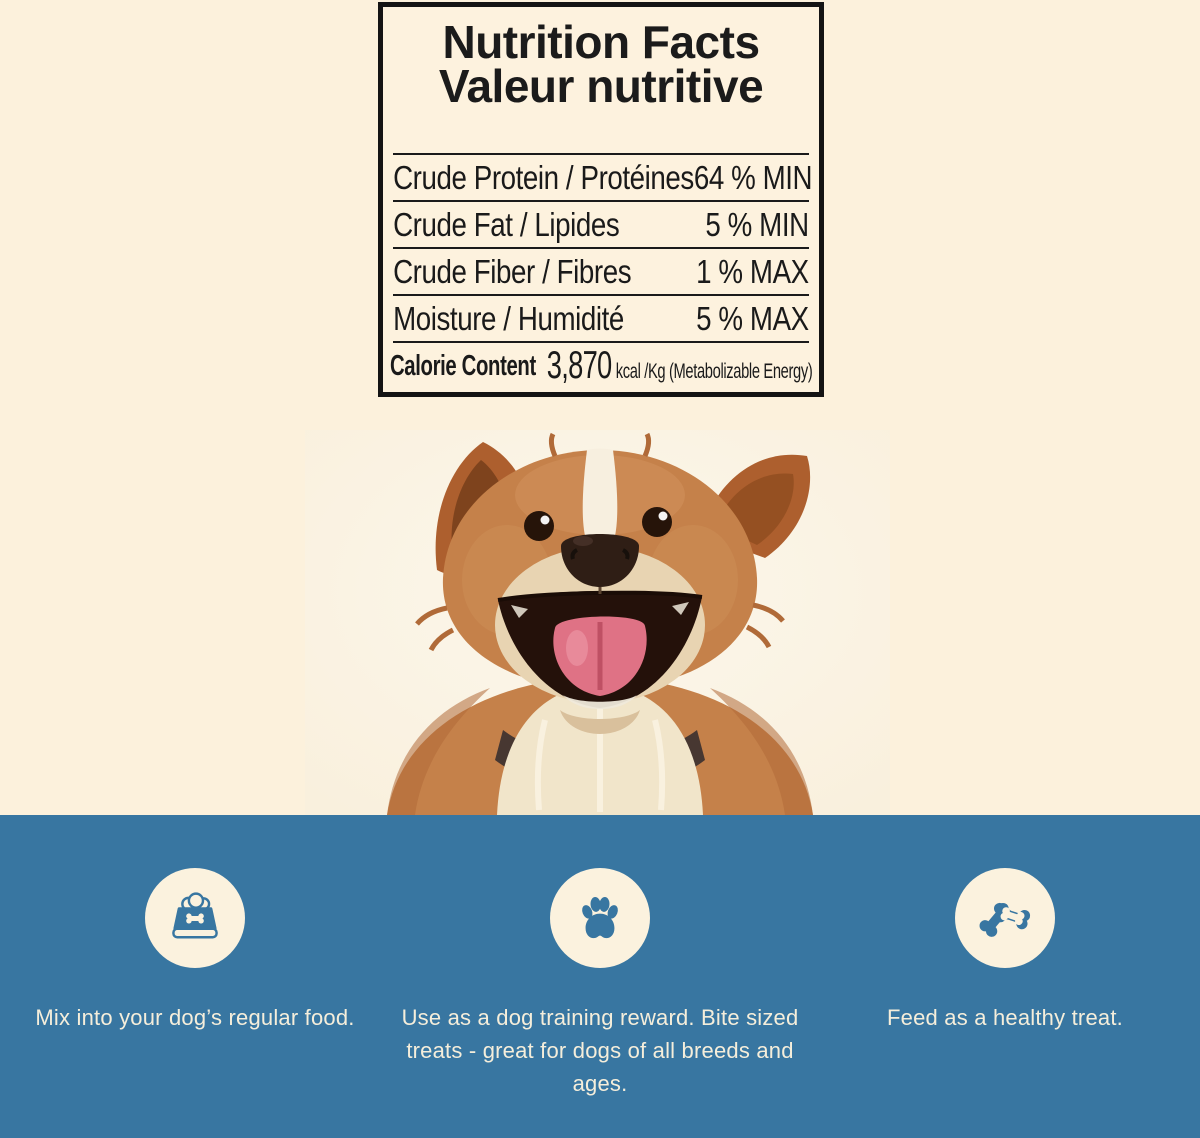  What do you see at coordinates (195, 984) in the screenshot?
I see `benefit-mix-into-food: Mix into your dog’s regular food.` at bounding box center [195, 984].